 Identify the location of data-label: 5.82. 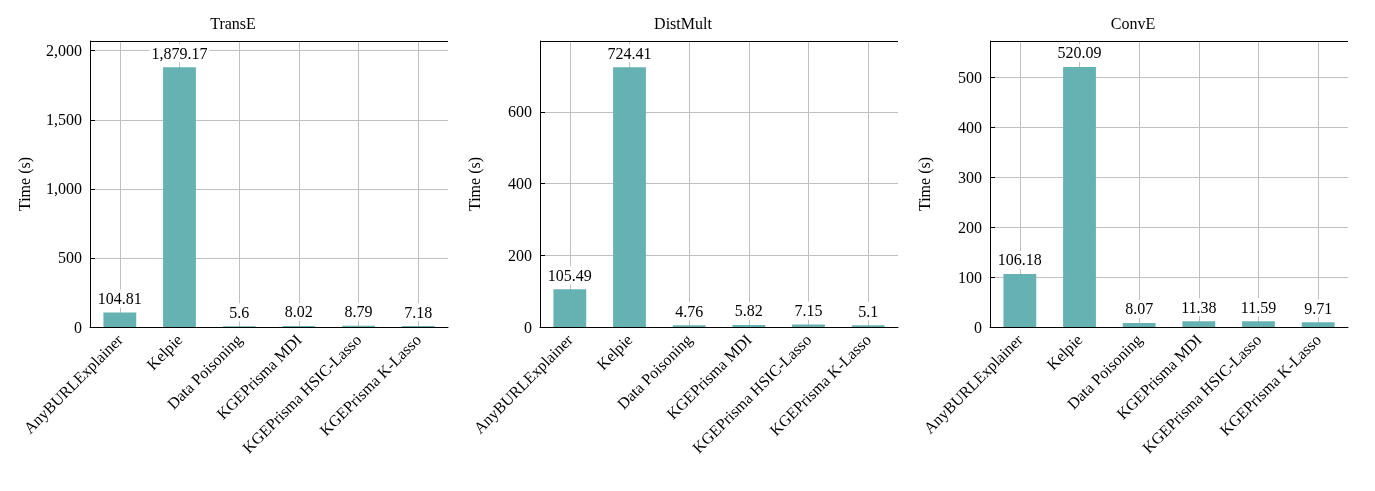
(748, 311).